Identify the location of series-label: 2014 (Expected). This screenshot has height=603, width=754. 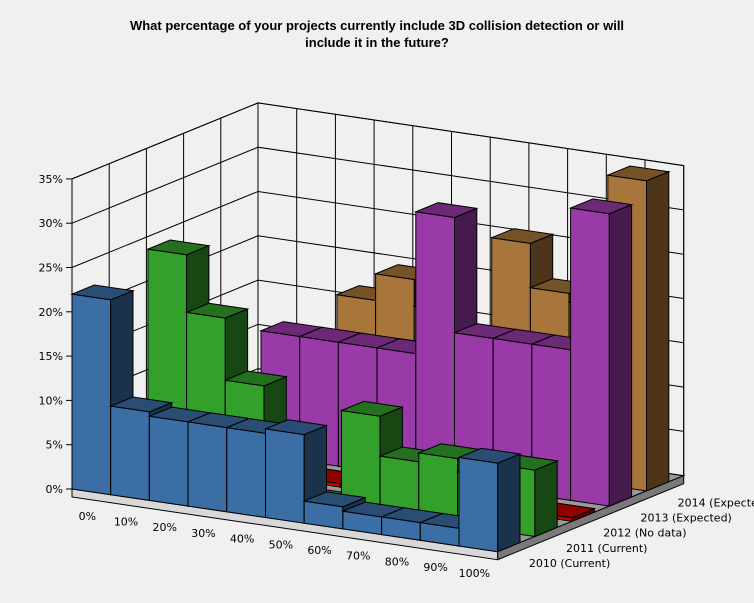
(716, 502).